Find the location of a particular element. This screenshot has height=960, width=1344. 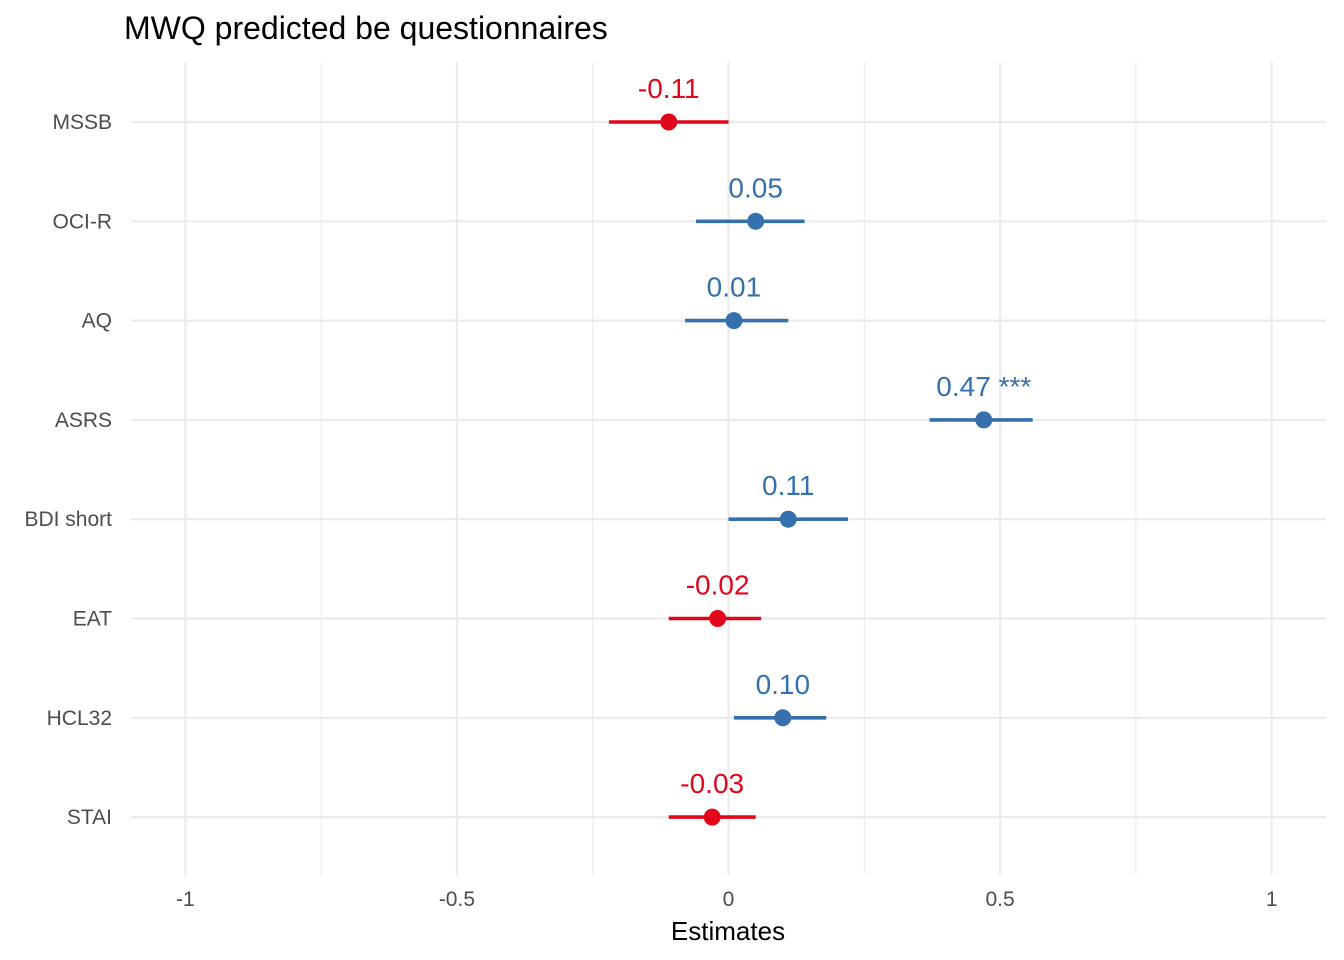

x-axis: -1 -0.5 0 0.5 1 is located at coordinates (727, 899).